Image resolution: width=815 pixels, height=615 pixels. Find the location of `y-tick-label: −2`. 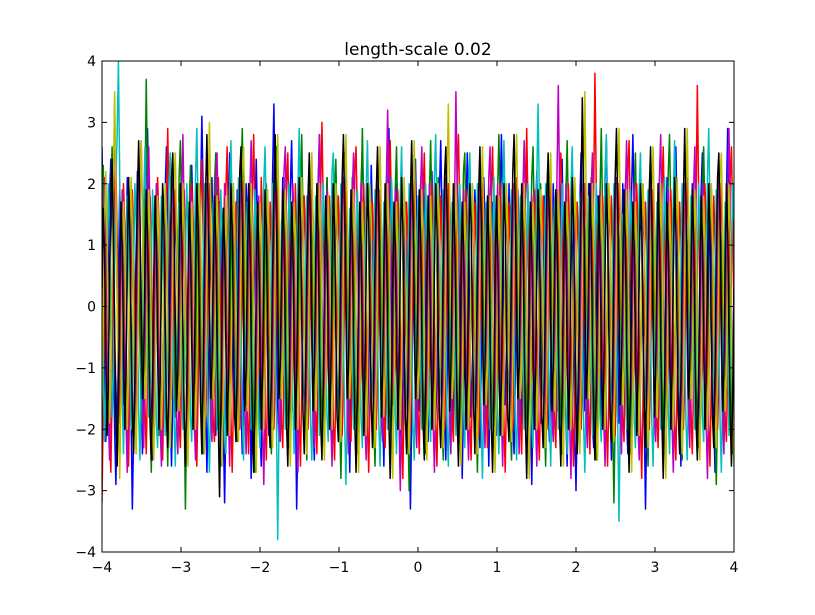

y-tick-label: −2 is located at coordinates (85, 430).